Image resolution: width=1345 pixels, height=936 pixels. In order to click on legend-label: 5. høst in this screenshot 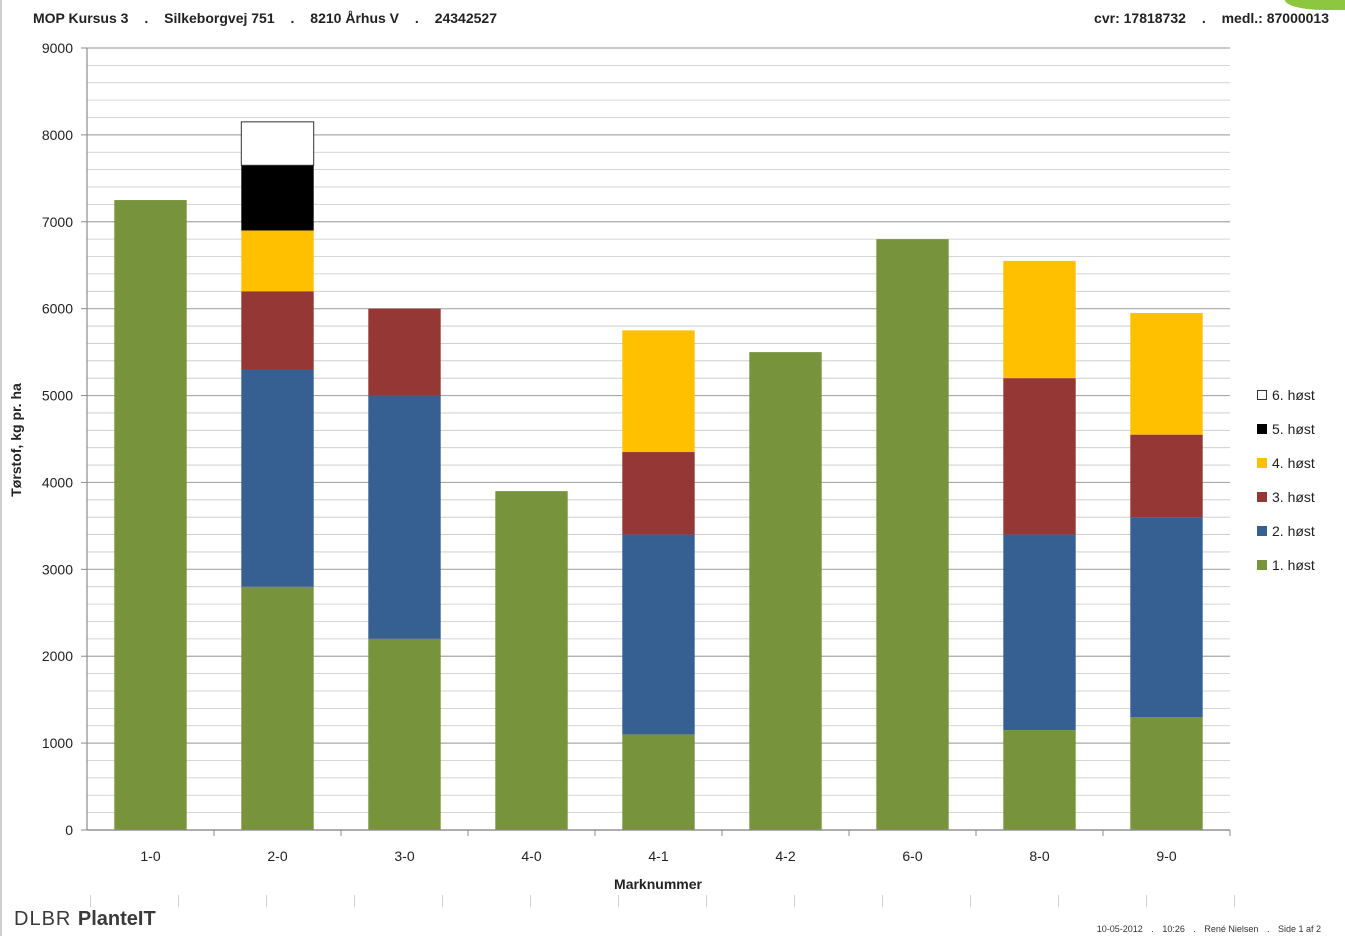, I will do `click(1293, 429)`.